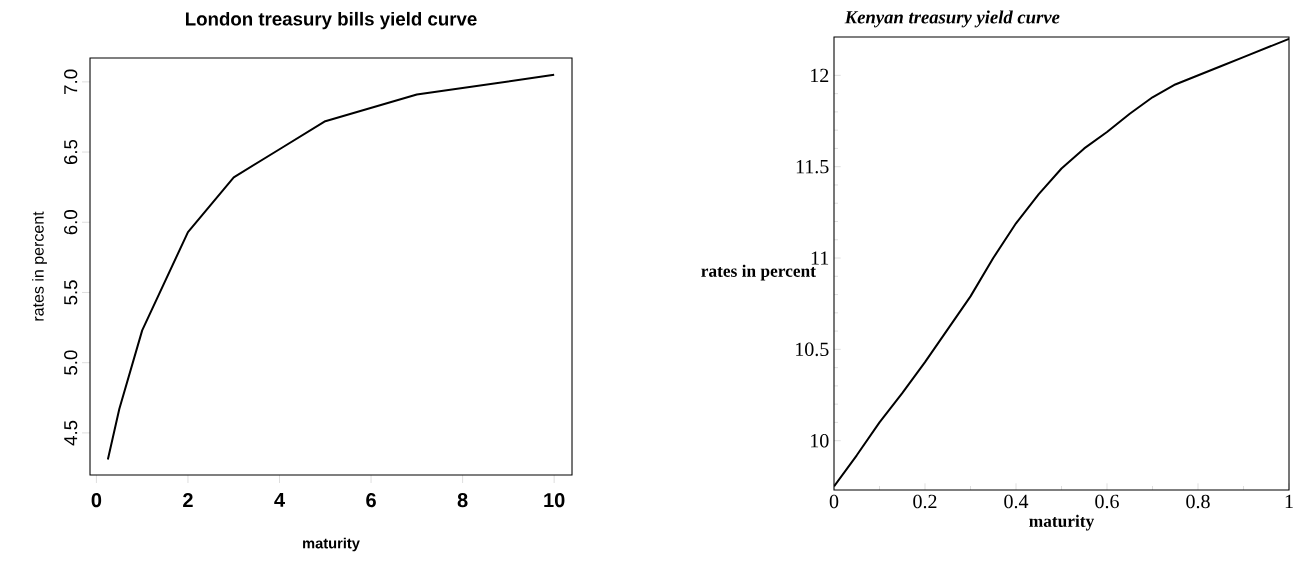 This screenshot has height=562, width=1300. I want to click on x-tick-label: 8, so click(462, 500).